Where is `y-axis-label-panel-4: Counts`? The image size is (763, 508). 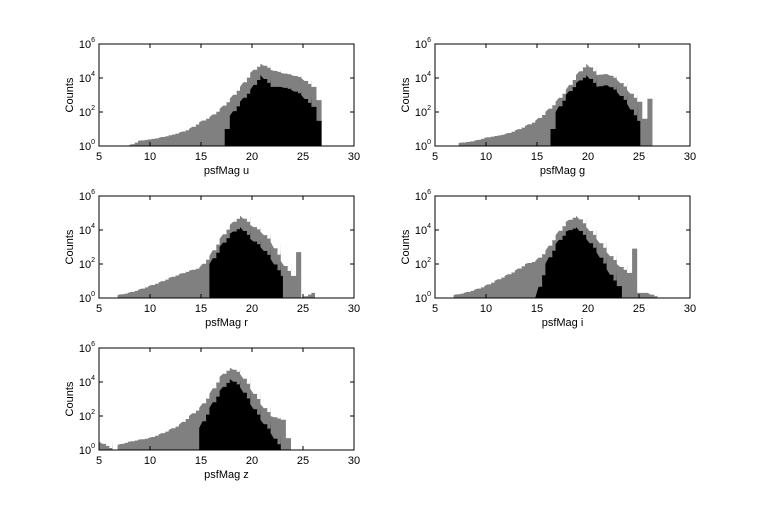
y-axis-label-panel-4: Counts is located at coordinates (406, 246).